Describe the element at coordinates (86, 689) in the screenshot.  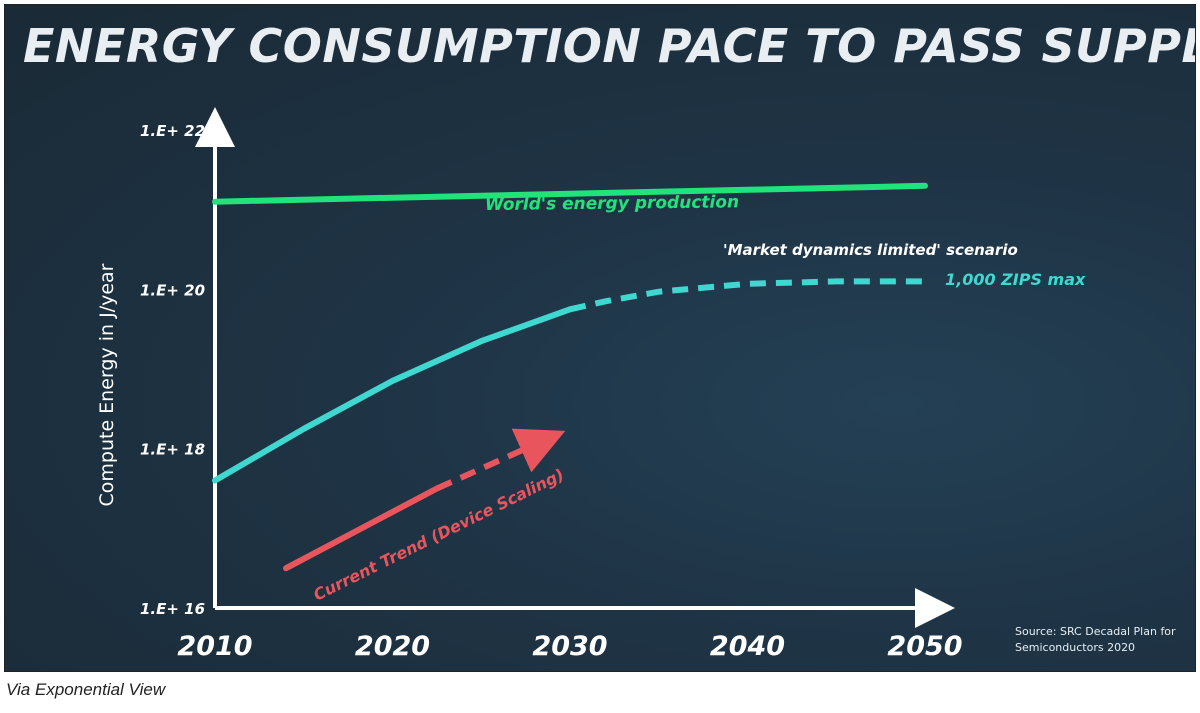
I see `image-caption: Via Exponential View` at that location.